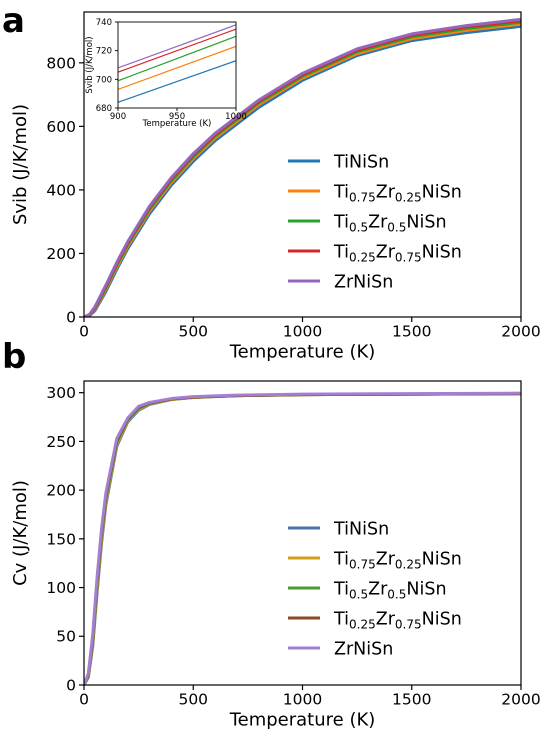 This screenshot has width=550, height=747. I want to click on y-tick-label: 740, so click(104, 23).